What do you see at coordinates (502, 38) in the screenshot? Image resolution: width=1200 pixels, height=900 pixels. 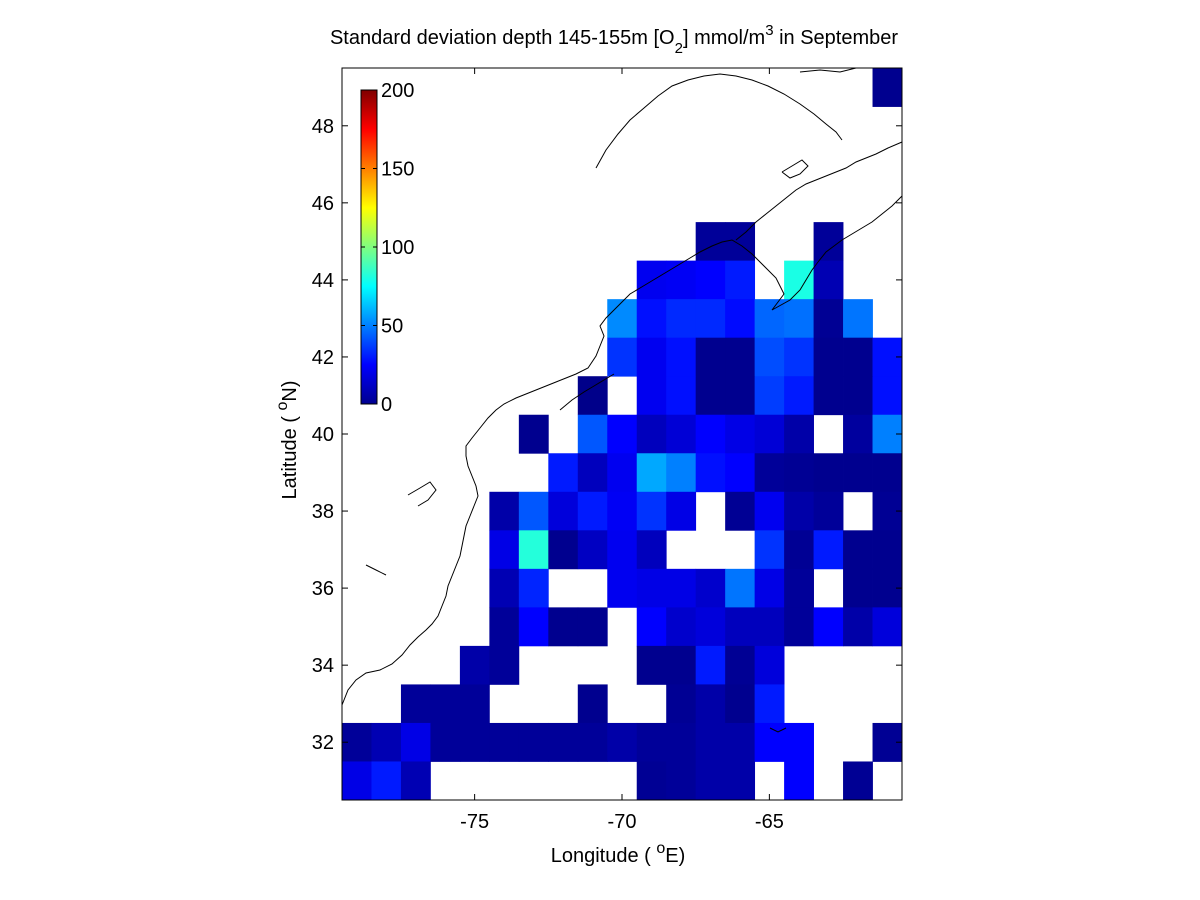 I see `title-text-main: Standard deviation depth 145-155m [O` at bounding box center [502, 38].